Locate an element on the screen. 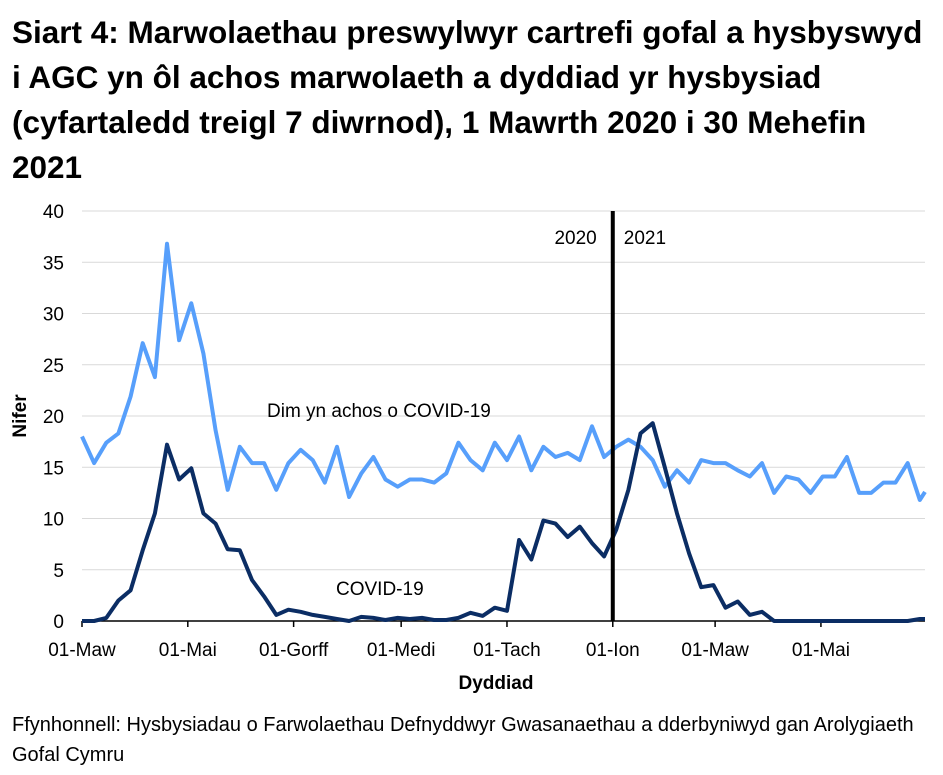  y-tick-label: 35 is located at coordinates (53, 263).